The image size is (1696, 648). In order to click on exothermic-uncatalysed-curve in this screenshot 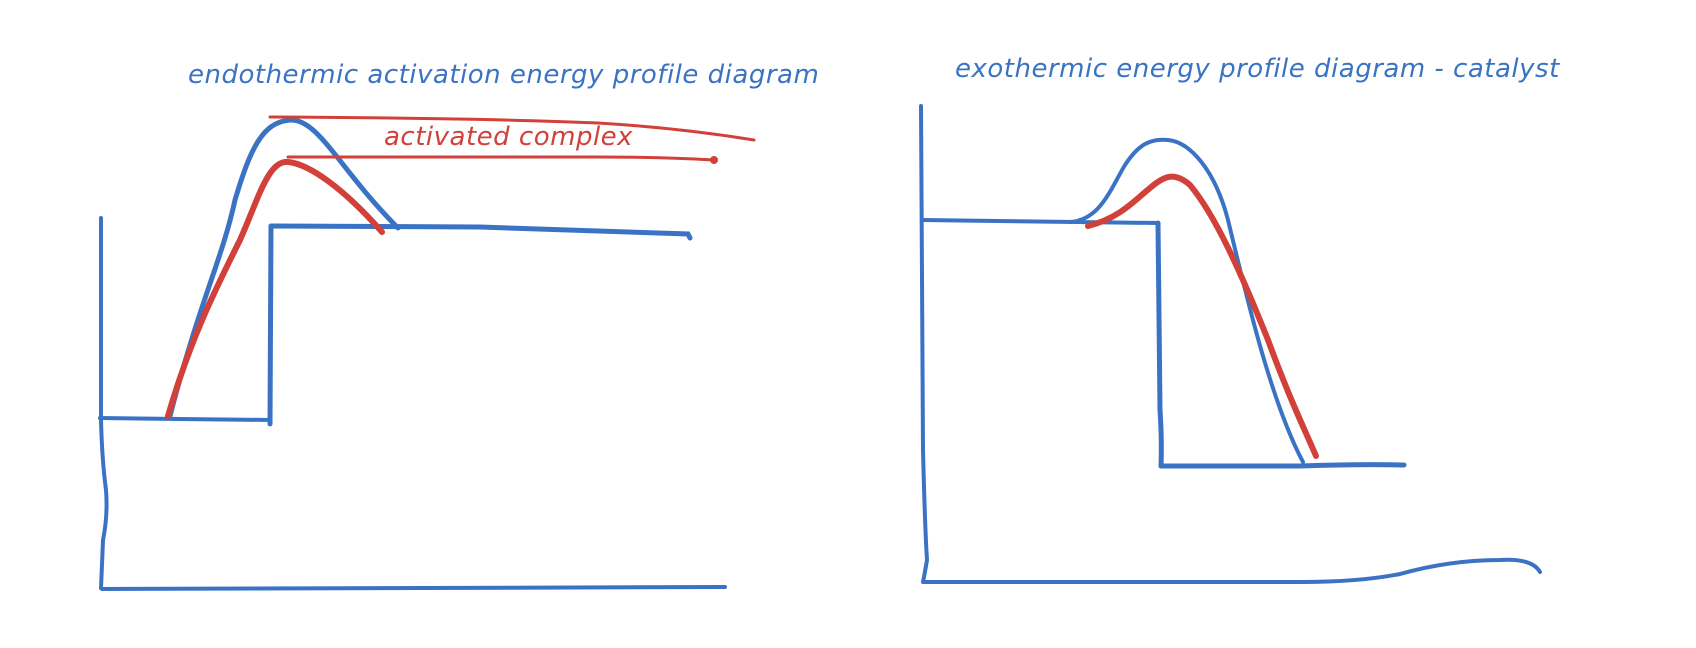, I will do `click(1186, 300)`.